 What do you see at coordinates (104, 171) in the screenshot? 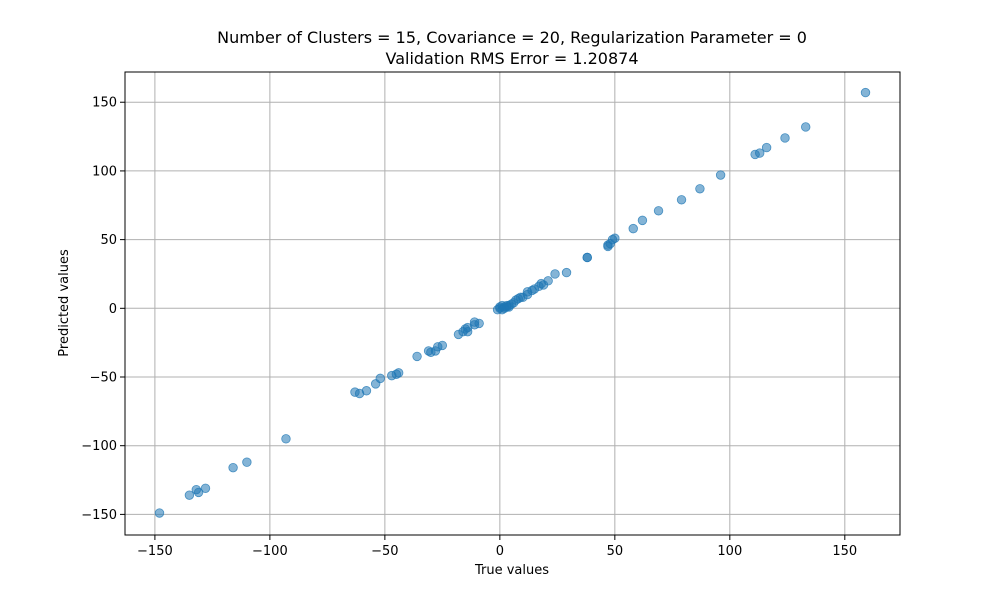
I see `y-tick-label: 100` at bounding box center [104, 171].